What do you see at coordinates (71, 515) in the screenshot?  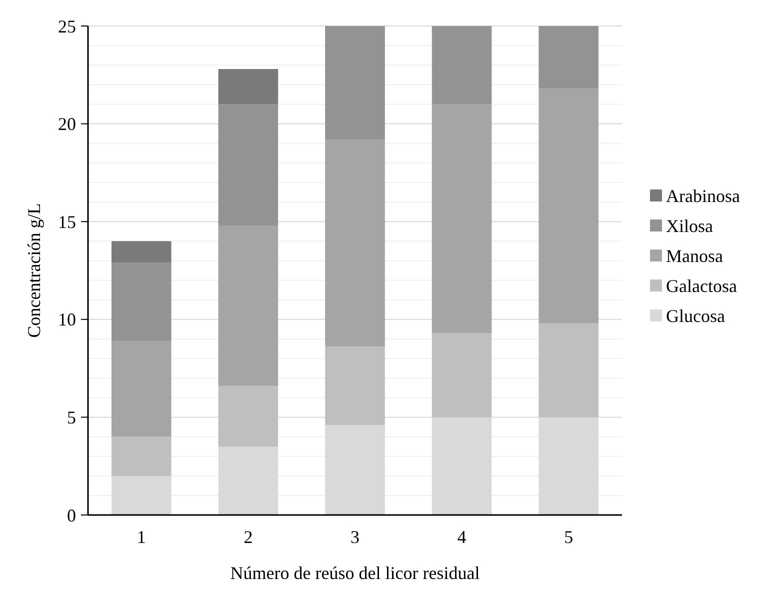 I see `y-tick-label: 0` at bounding box center [71, 515].